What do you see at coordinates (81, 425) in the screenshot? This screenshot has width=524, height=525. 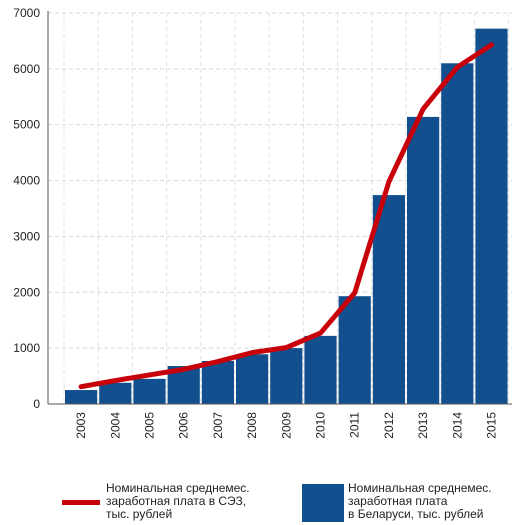 I see `x-tick-2003: 2003` at bounding box center [81, 425].